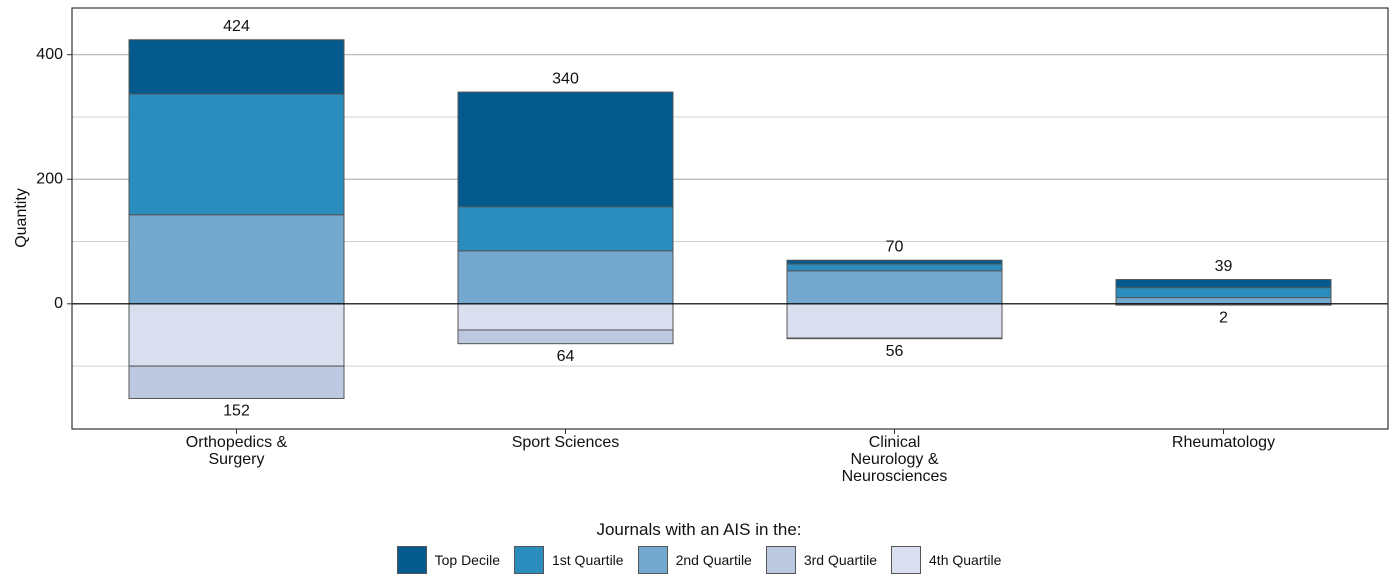 Image resolution: width=1398 pixels, height=578 pixels. I want to click on legend-label: 1st Quartile, so click(587, 560).